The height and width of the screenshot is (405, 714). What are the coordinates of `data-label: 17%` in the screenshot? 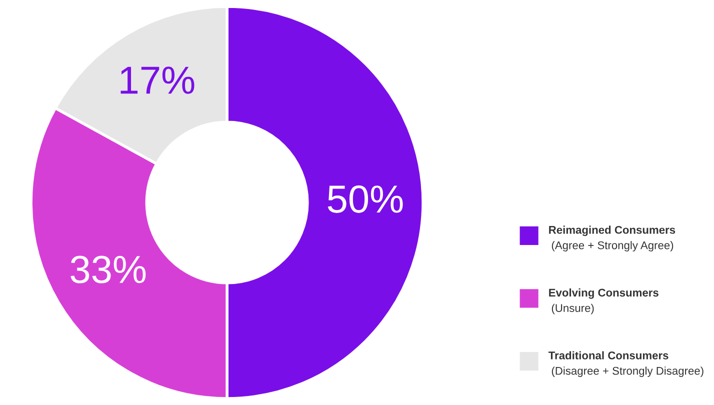 It's located at (157, 80).